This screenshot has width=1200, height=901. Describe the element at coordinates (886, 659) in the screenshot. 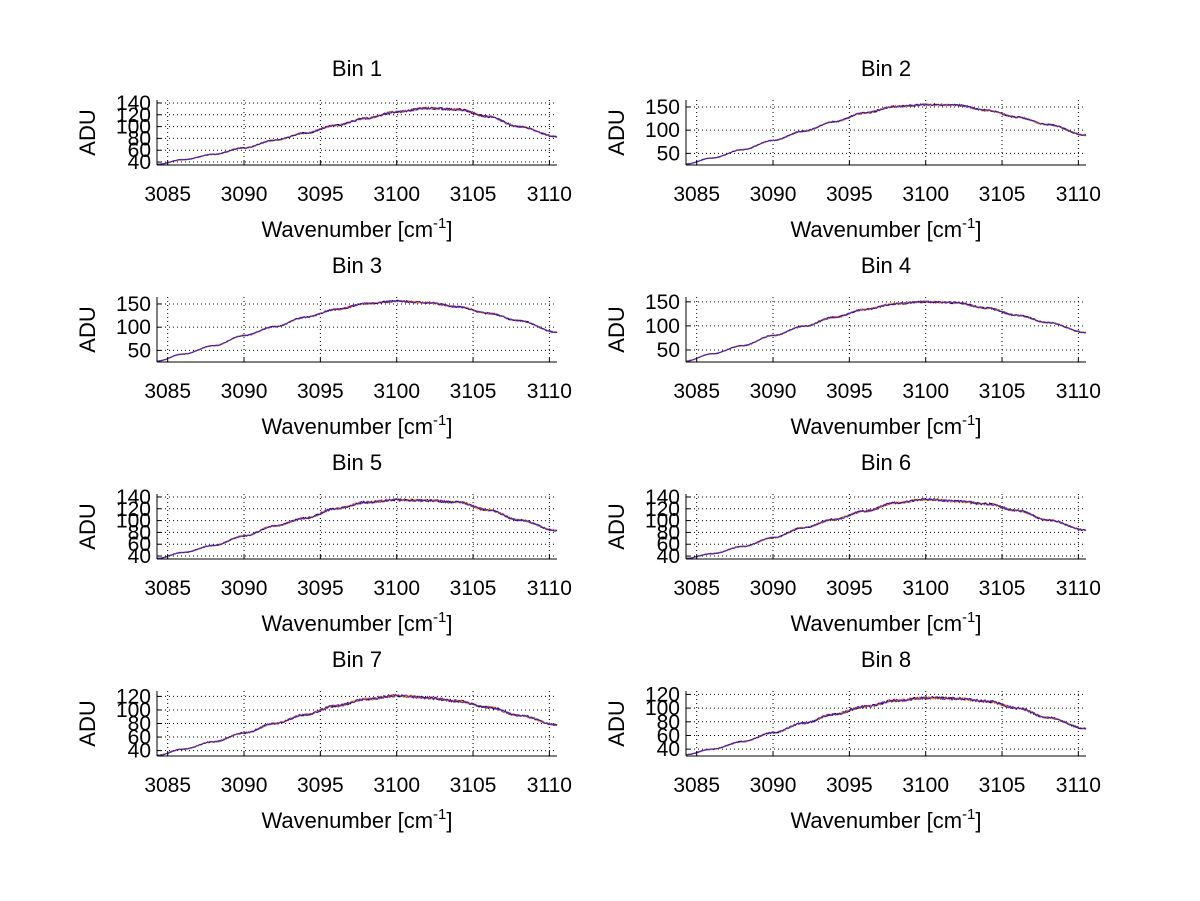

I see `panel-title: Bin 8` at that location.